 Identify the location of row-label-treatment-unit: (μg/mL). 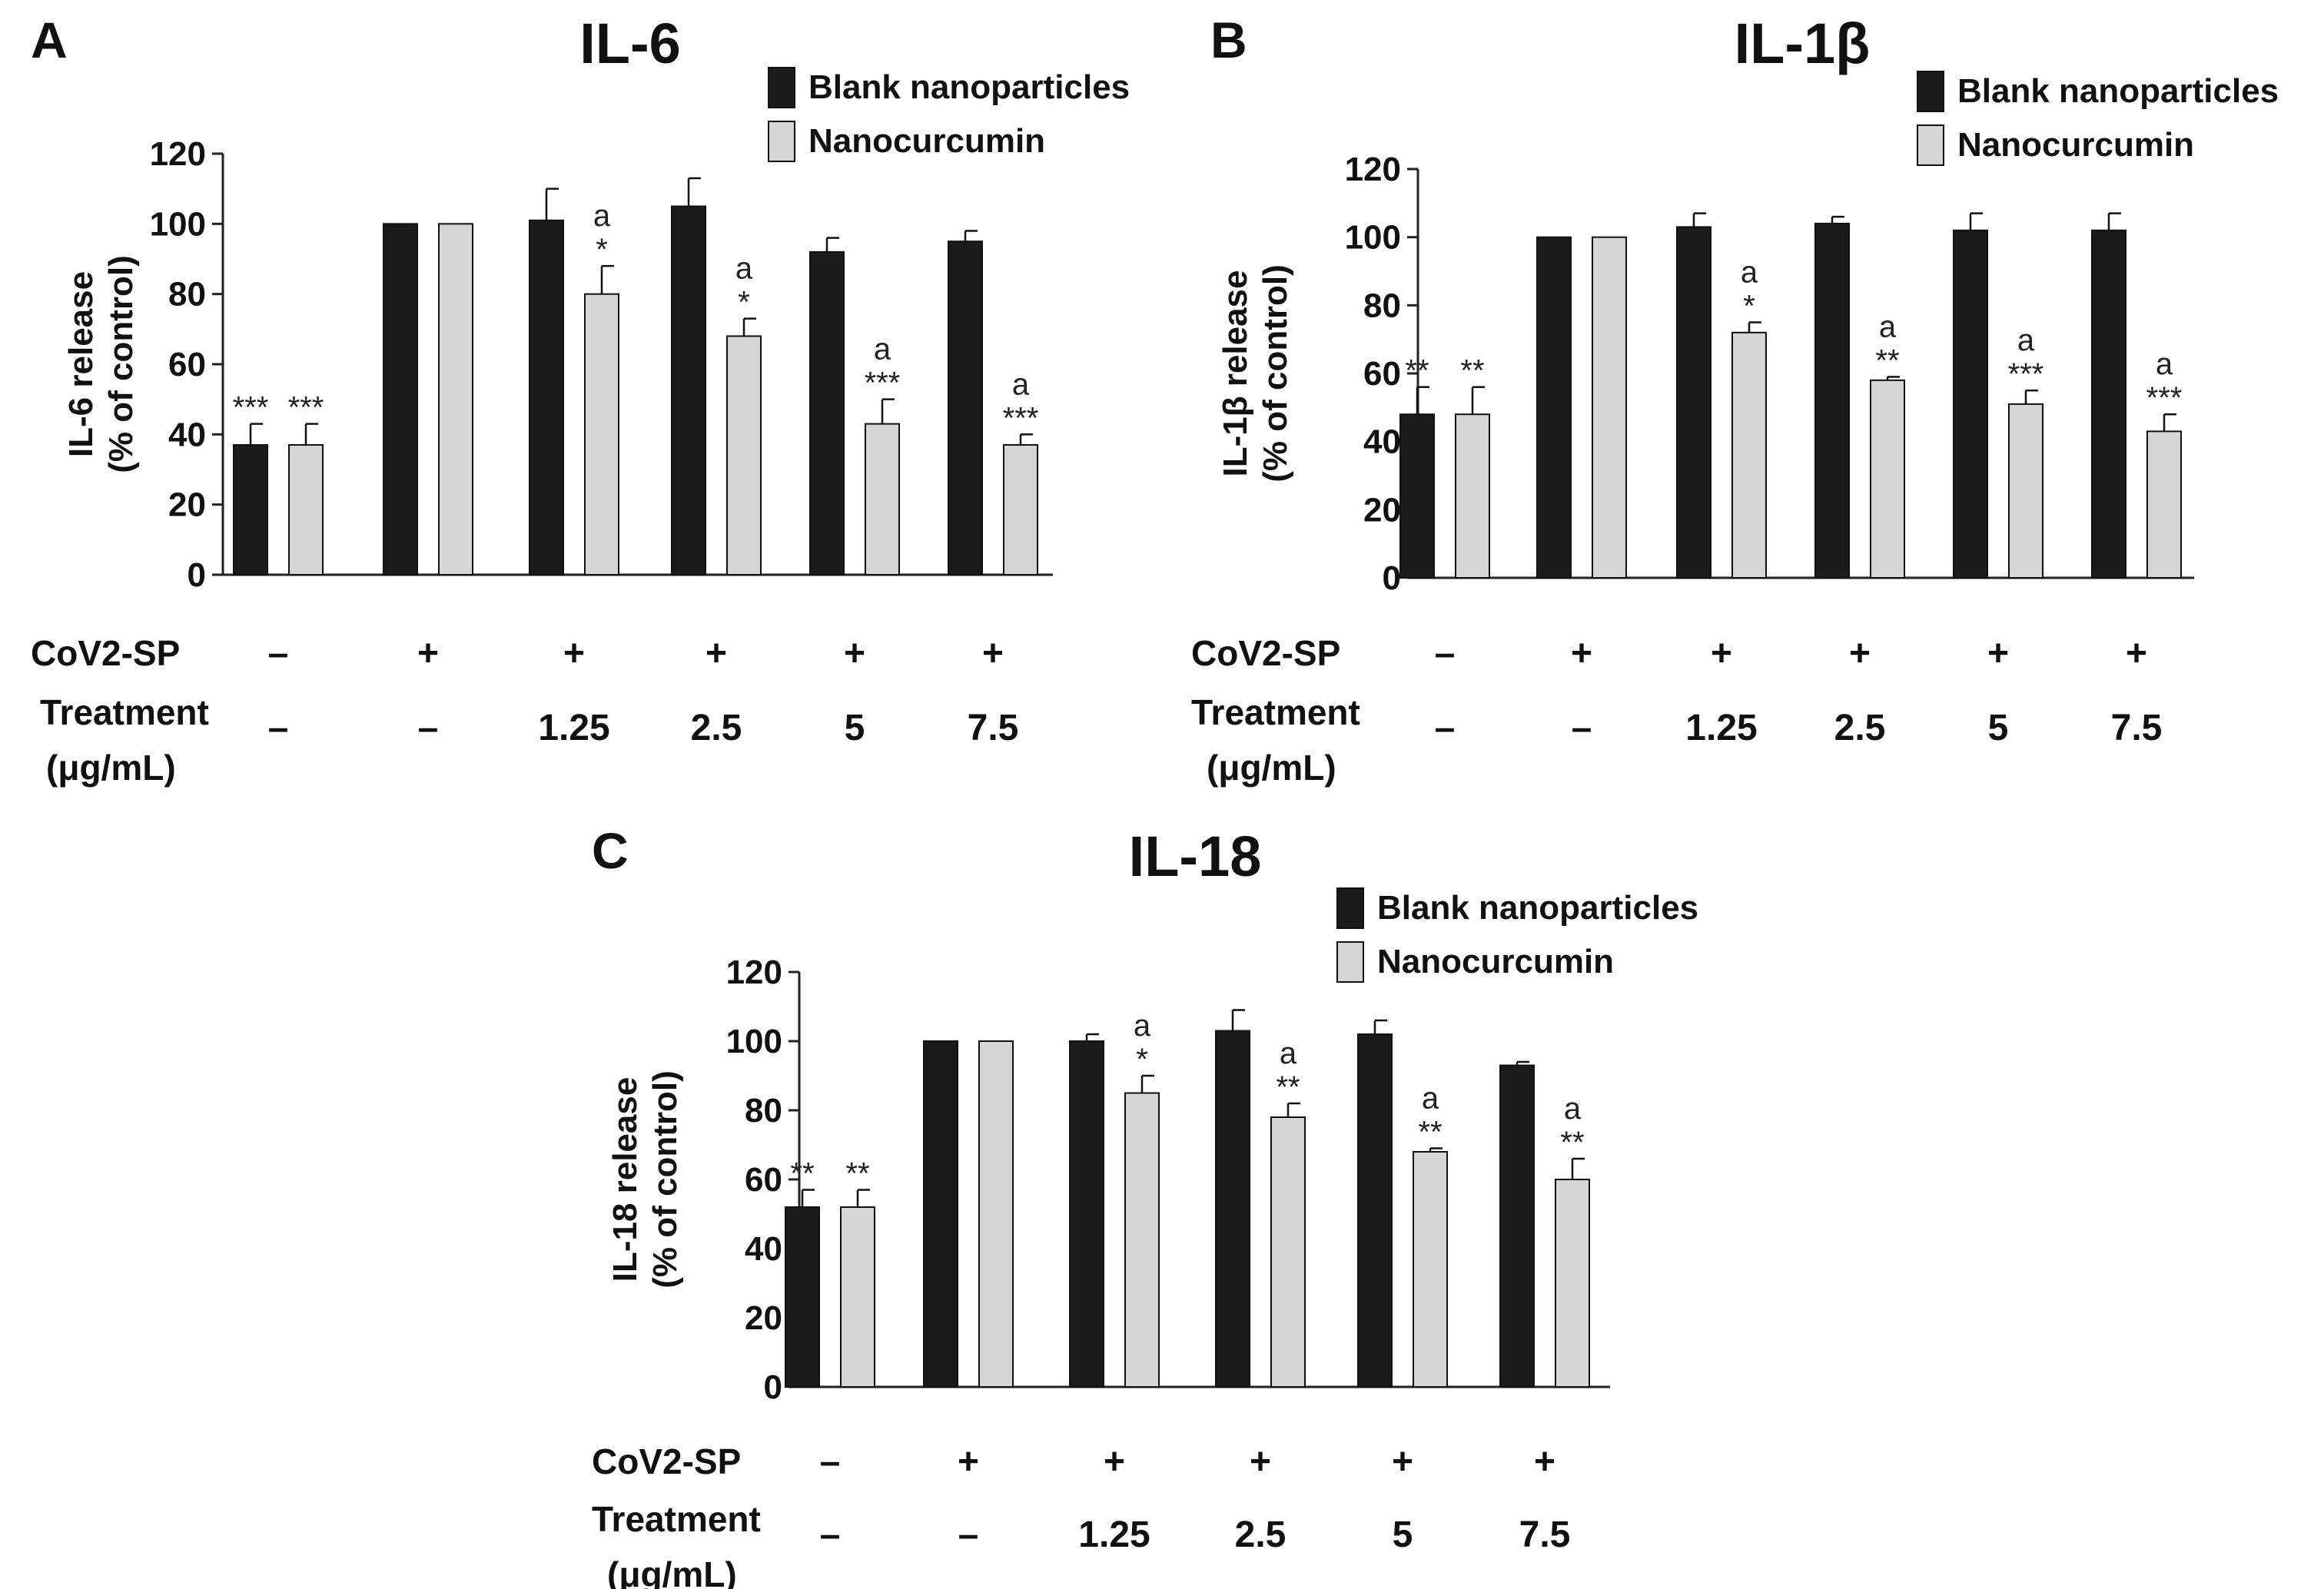
(111, 768).